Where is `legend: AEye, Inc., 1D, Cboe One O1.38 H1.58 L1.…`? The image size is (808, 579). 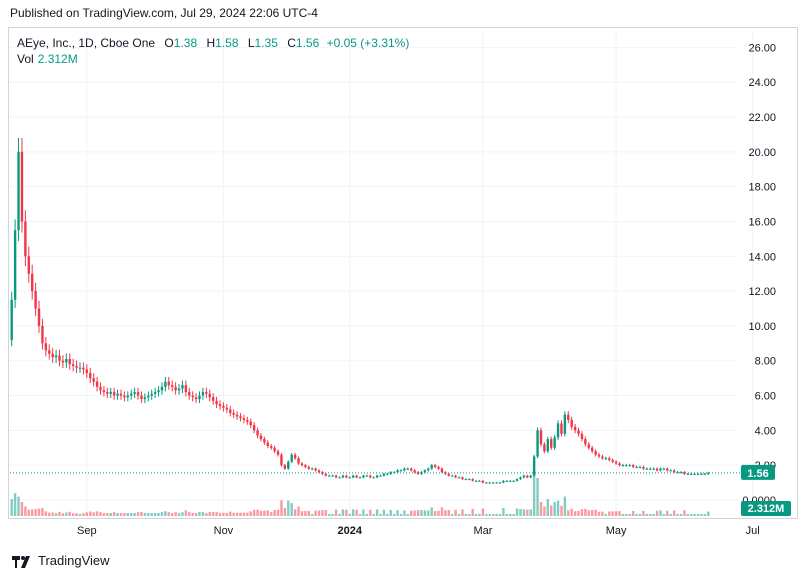 legend: AEye, Inc., 1D, Cboe One O1.38 H1.58 L1.… is located at coordinates (213, 43).